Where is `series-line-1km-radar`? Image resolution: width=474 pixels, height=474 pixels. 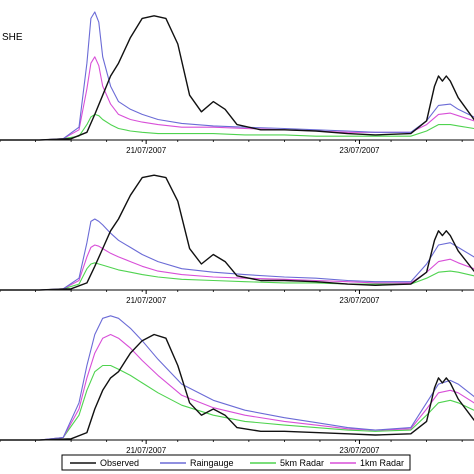
series-line-1km-radar is located at coordinates (237, 267).